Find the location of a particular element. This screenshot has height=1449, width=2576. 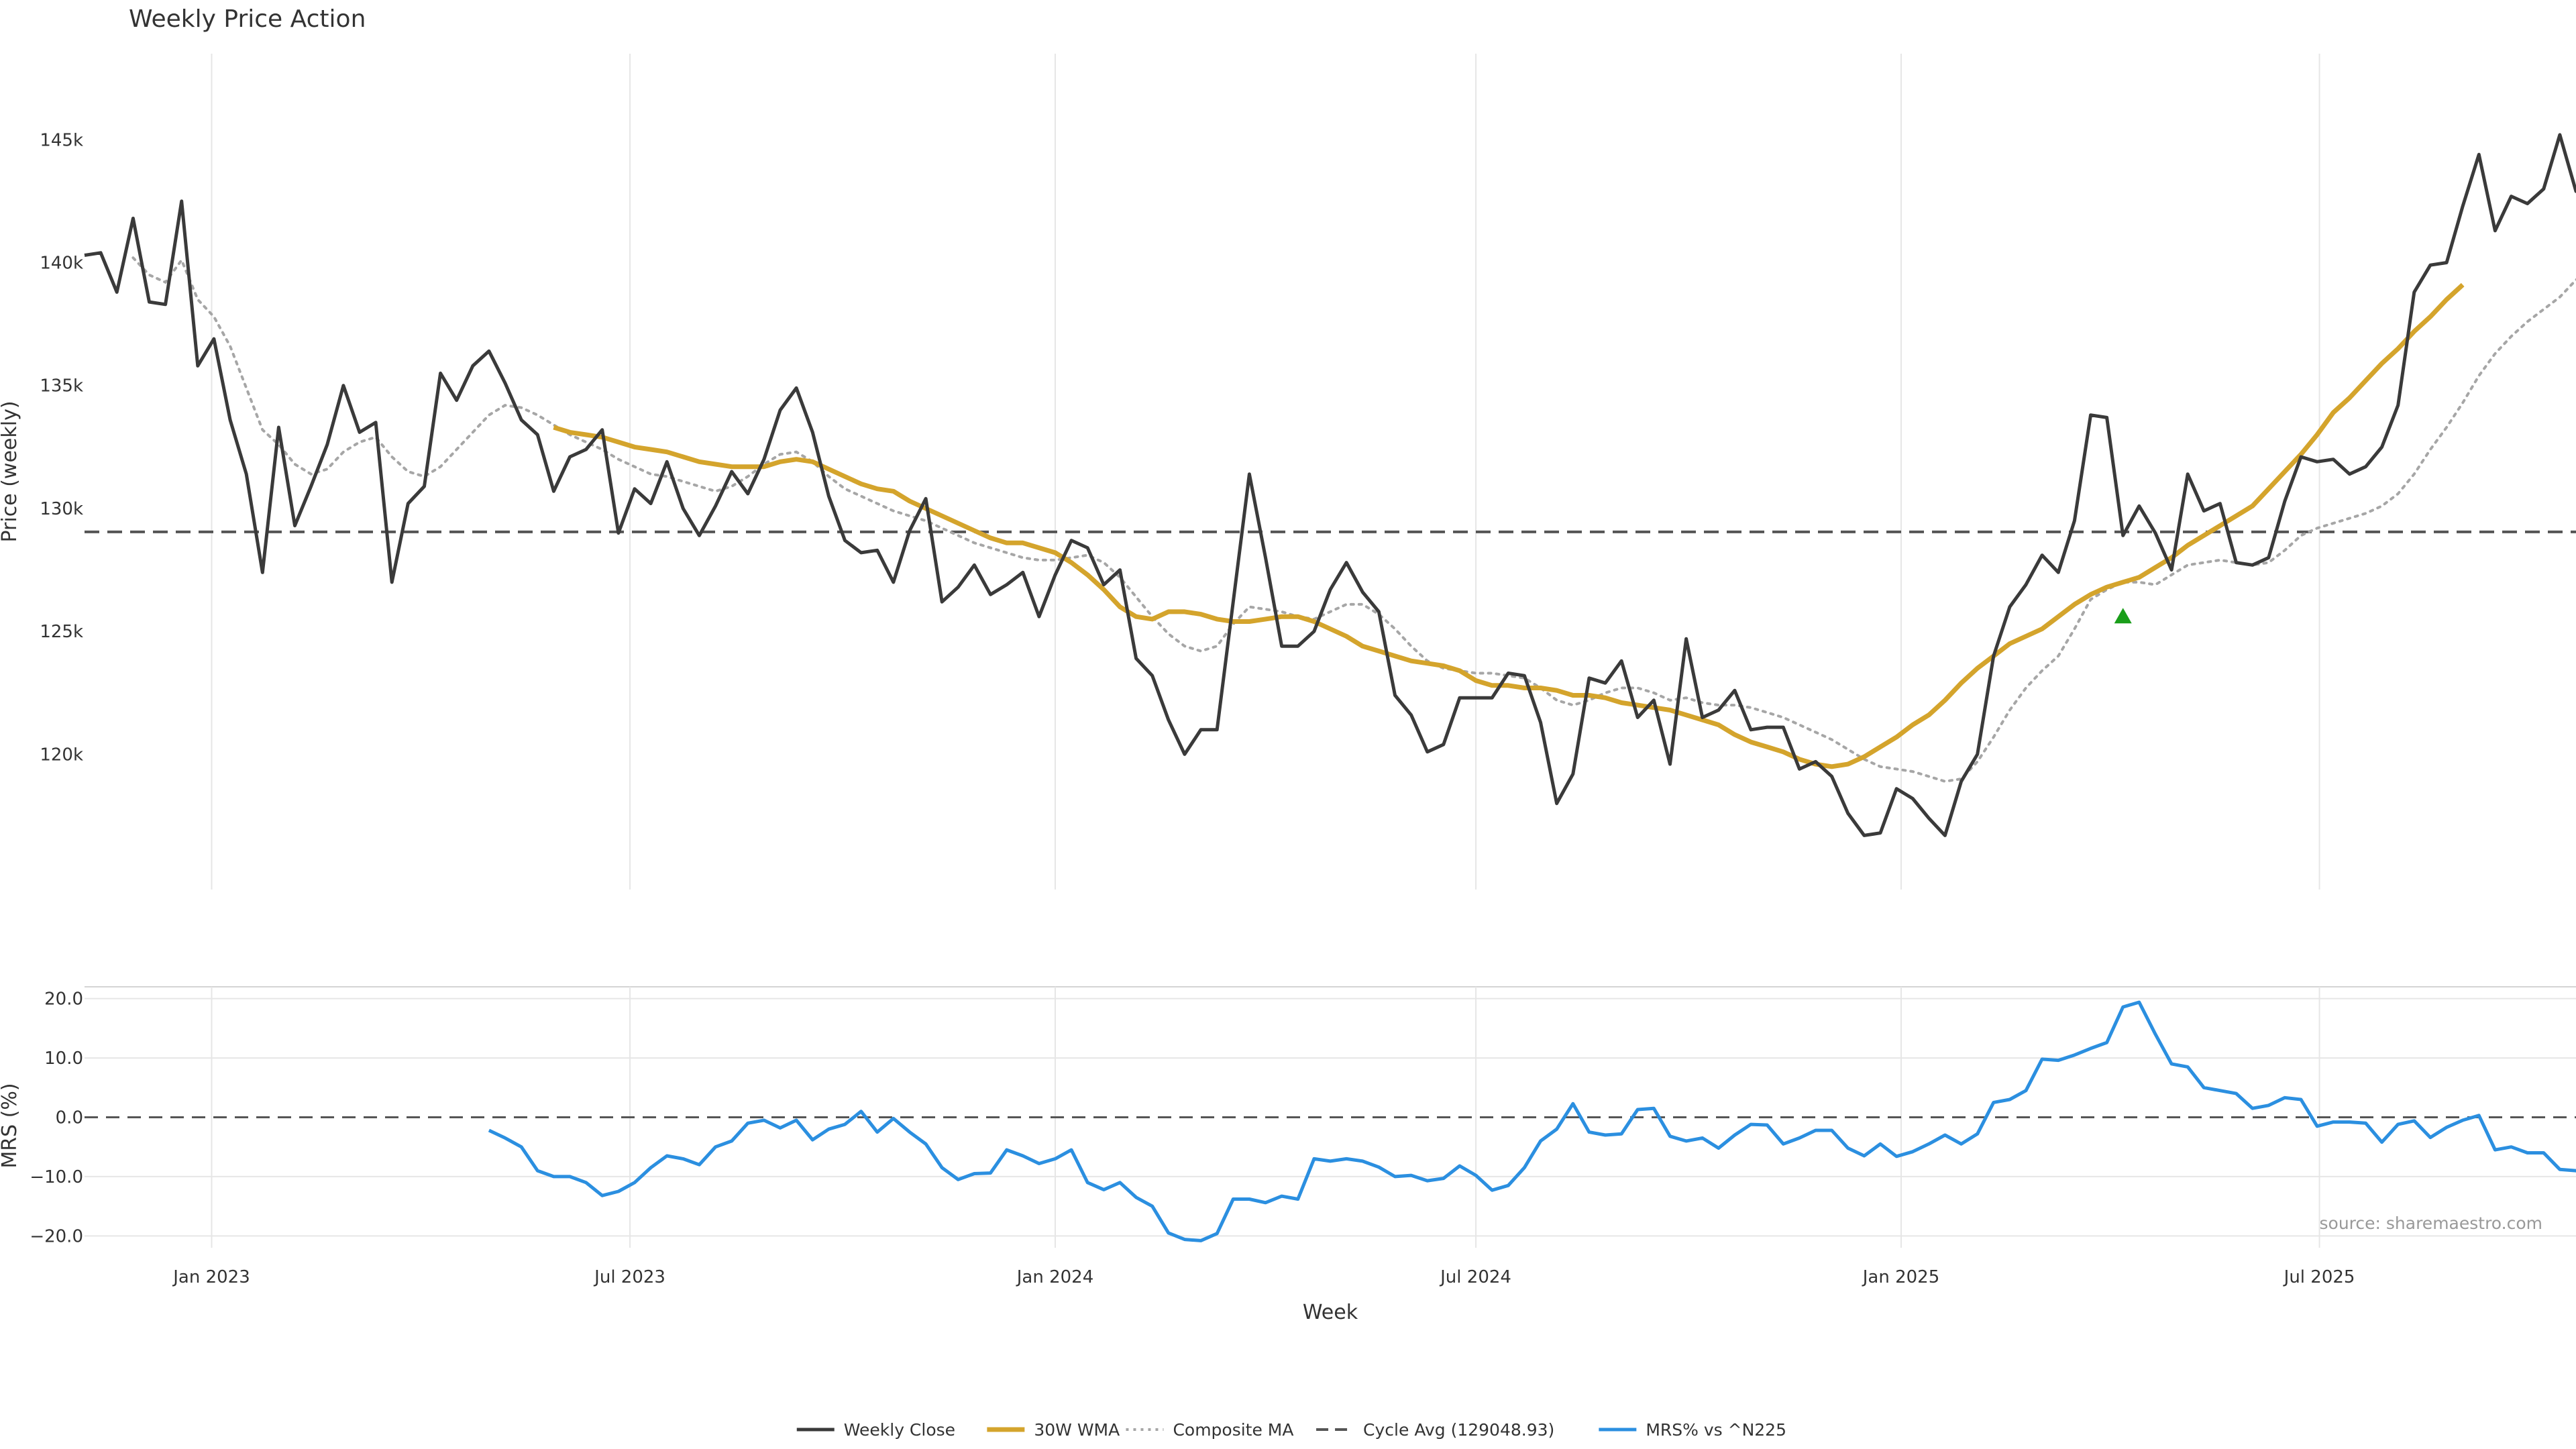

x-tick-label: Jan 2025 is located at coordinates (1901, 1277).